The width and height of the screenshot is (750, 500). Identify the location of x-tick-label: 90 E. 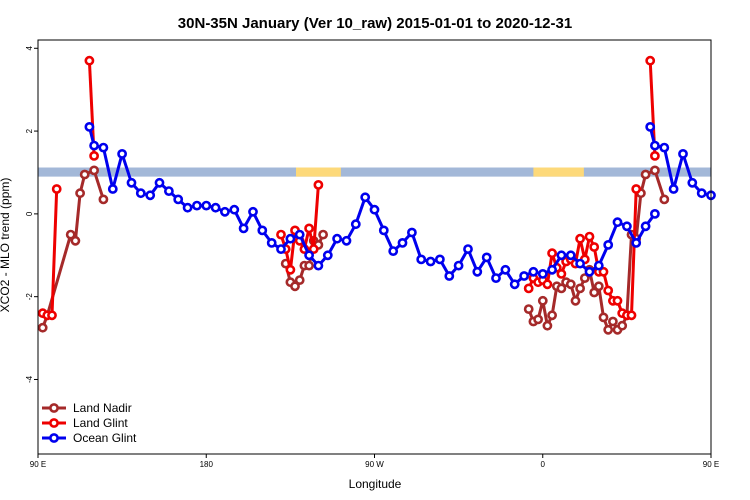
(711, 464).